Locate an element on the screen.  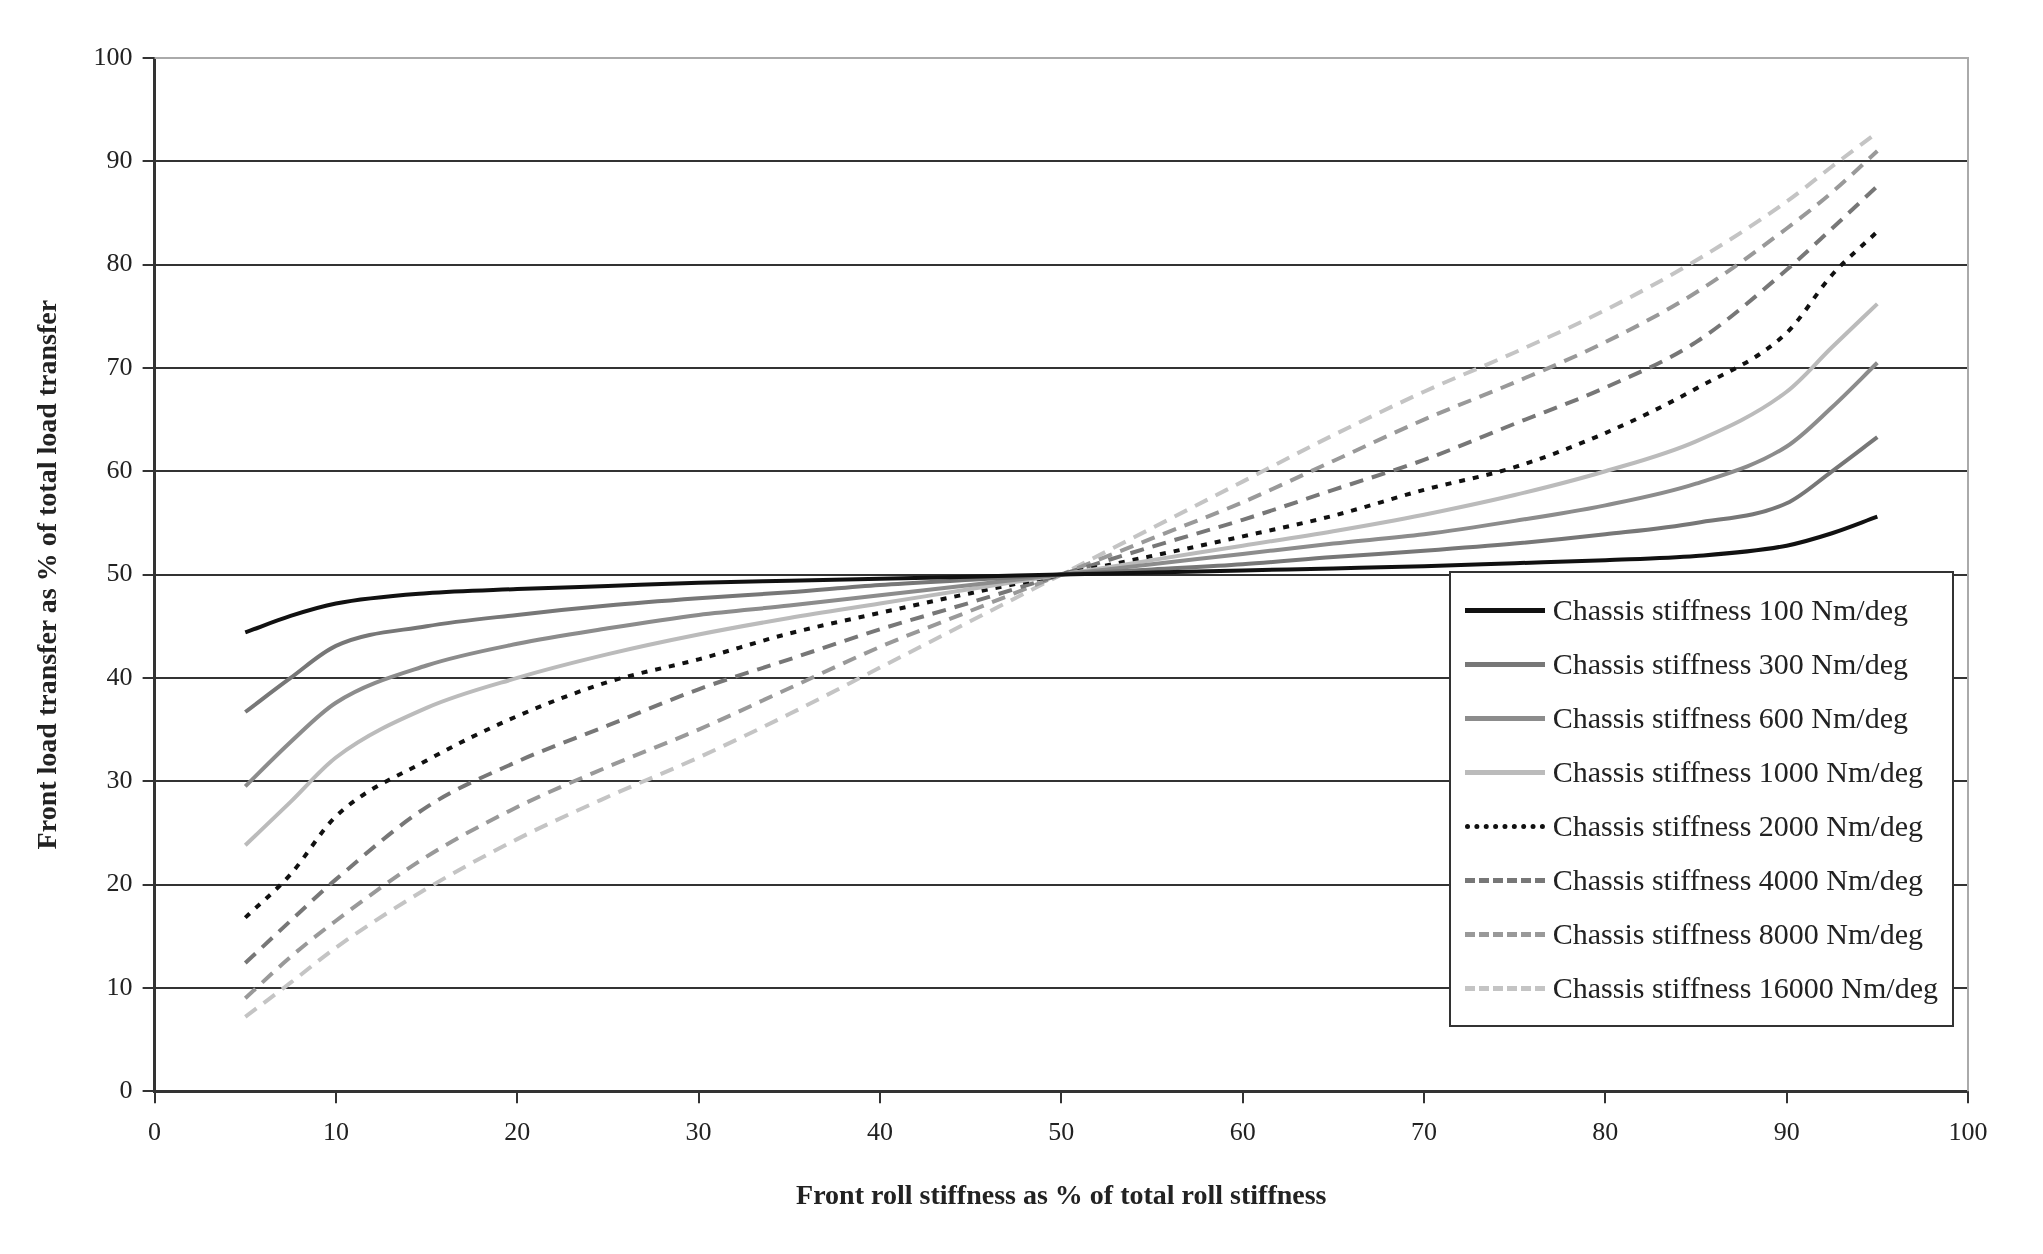
y-tick-label: 50 is located at coordinates (119, 573).